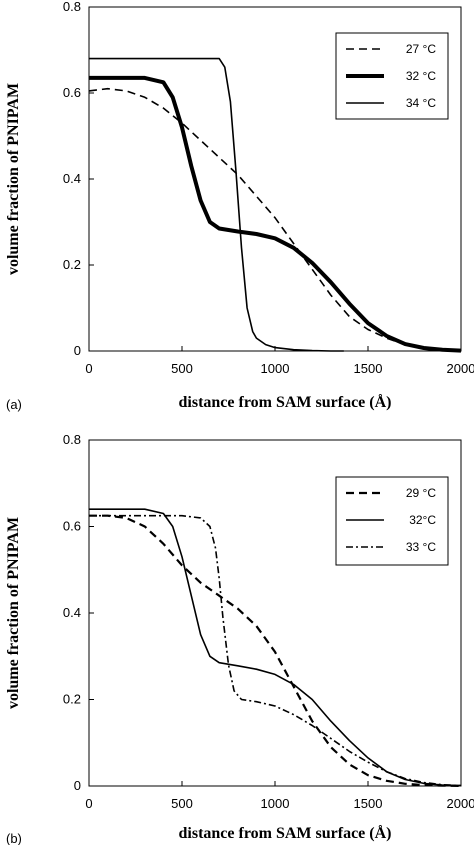 This screenshot has height=845, width=474. What do you see at coordinates (421, 76) in the screenshot?
I see `legend-label: 32 °C` at bounding box center [421, 76].